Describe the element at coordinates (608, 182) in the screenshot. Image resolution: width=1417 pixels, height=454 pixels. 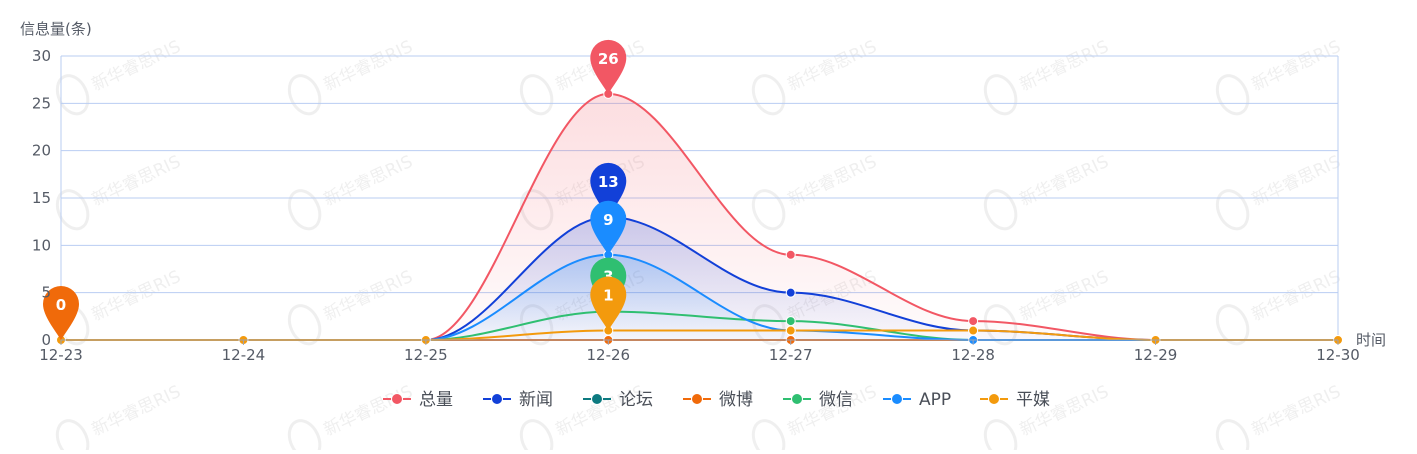
I see `pin-label: 13` at that location.